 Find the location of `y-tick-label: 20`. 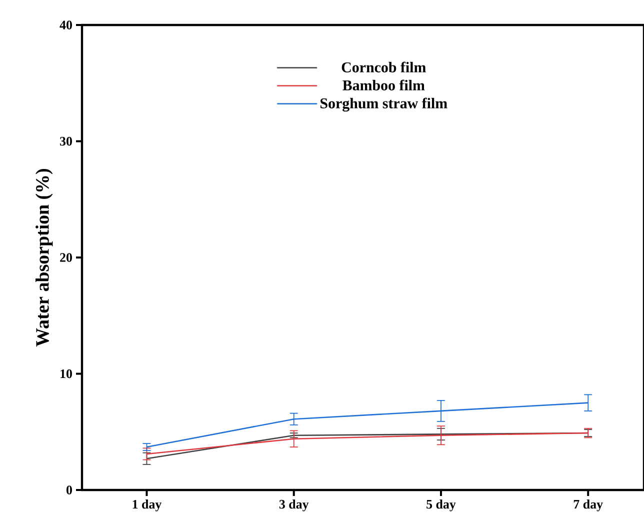

y-tick-label: 20 is located at coordinates (66, 257).